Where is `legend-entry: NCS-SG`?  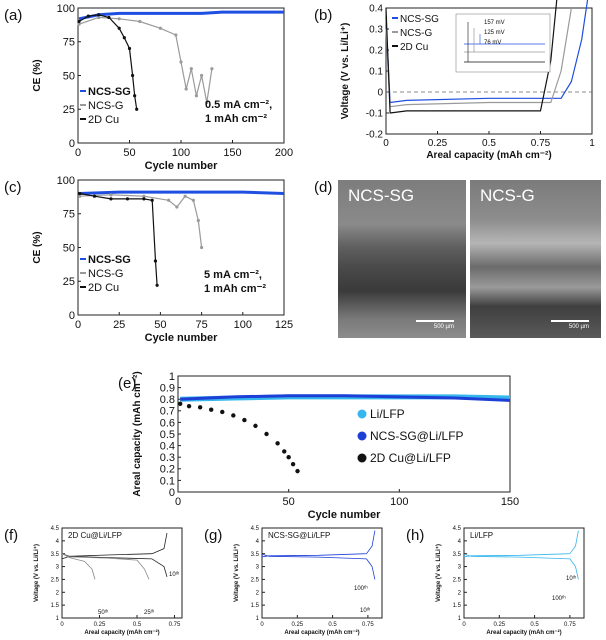
legend-entry: NCS-SG is located at coordinates (419, 19).